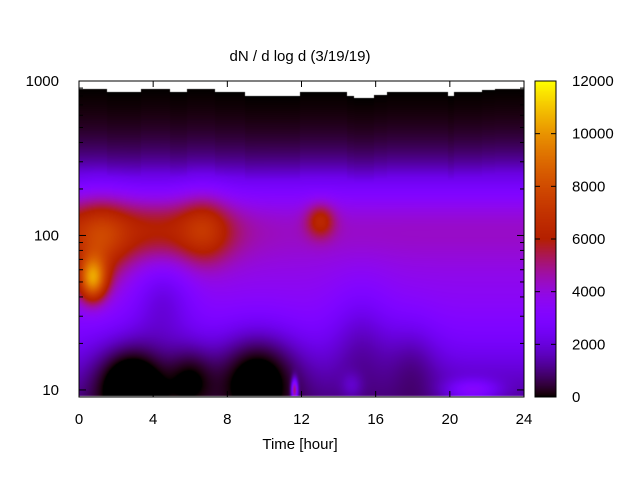 This screenshot has width=640, height=485. I want to click on colorbar-image, so click(545, 239).